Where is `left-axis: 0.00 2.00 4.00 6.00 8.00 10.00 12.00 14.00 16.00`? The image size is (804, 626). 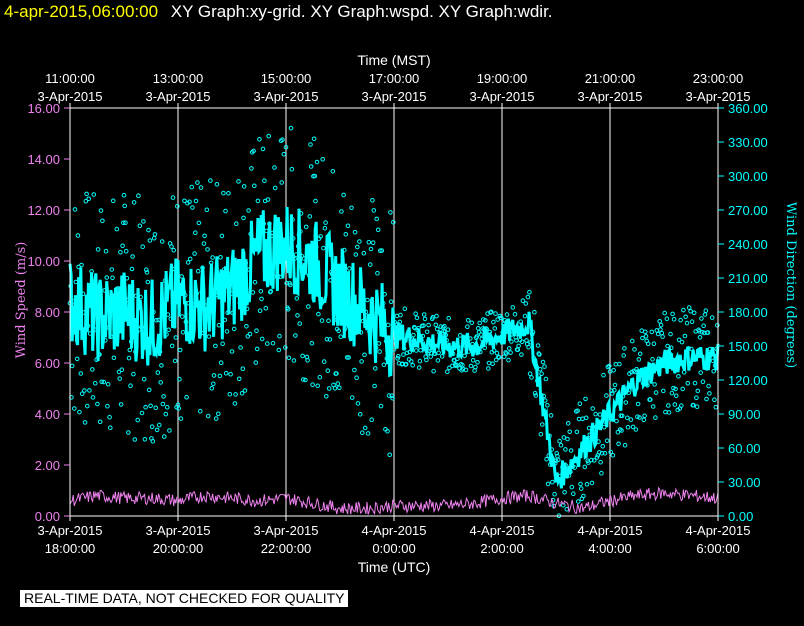
left-axis: 0.00 2.00 4.00 6.00 8.00 10.00 12.00 14.00 16.00 is located at coordinates (48, 312).